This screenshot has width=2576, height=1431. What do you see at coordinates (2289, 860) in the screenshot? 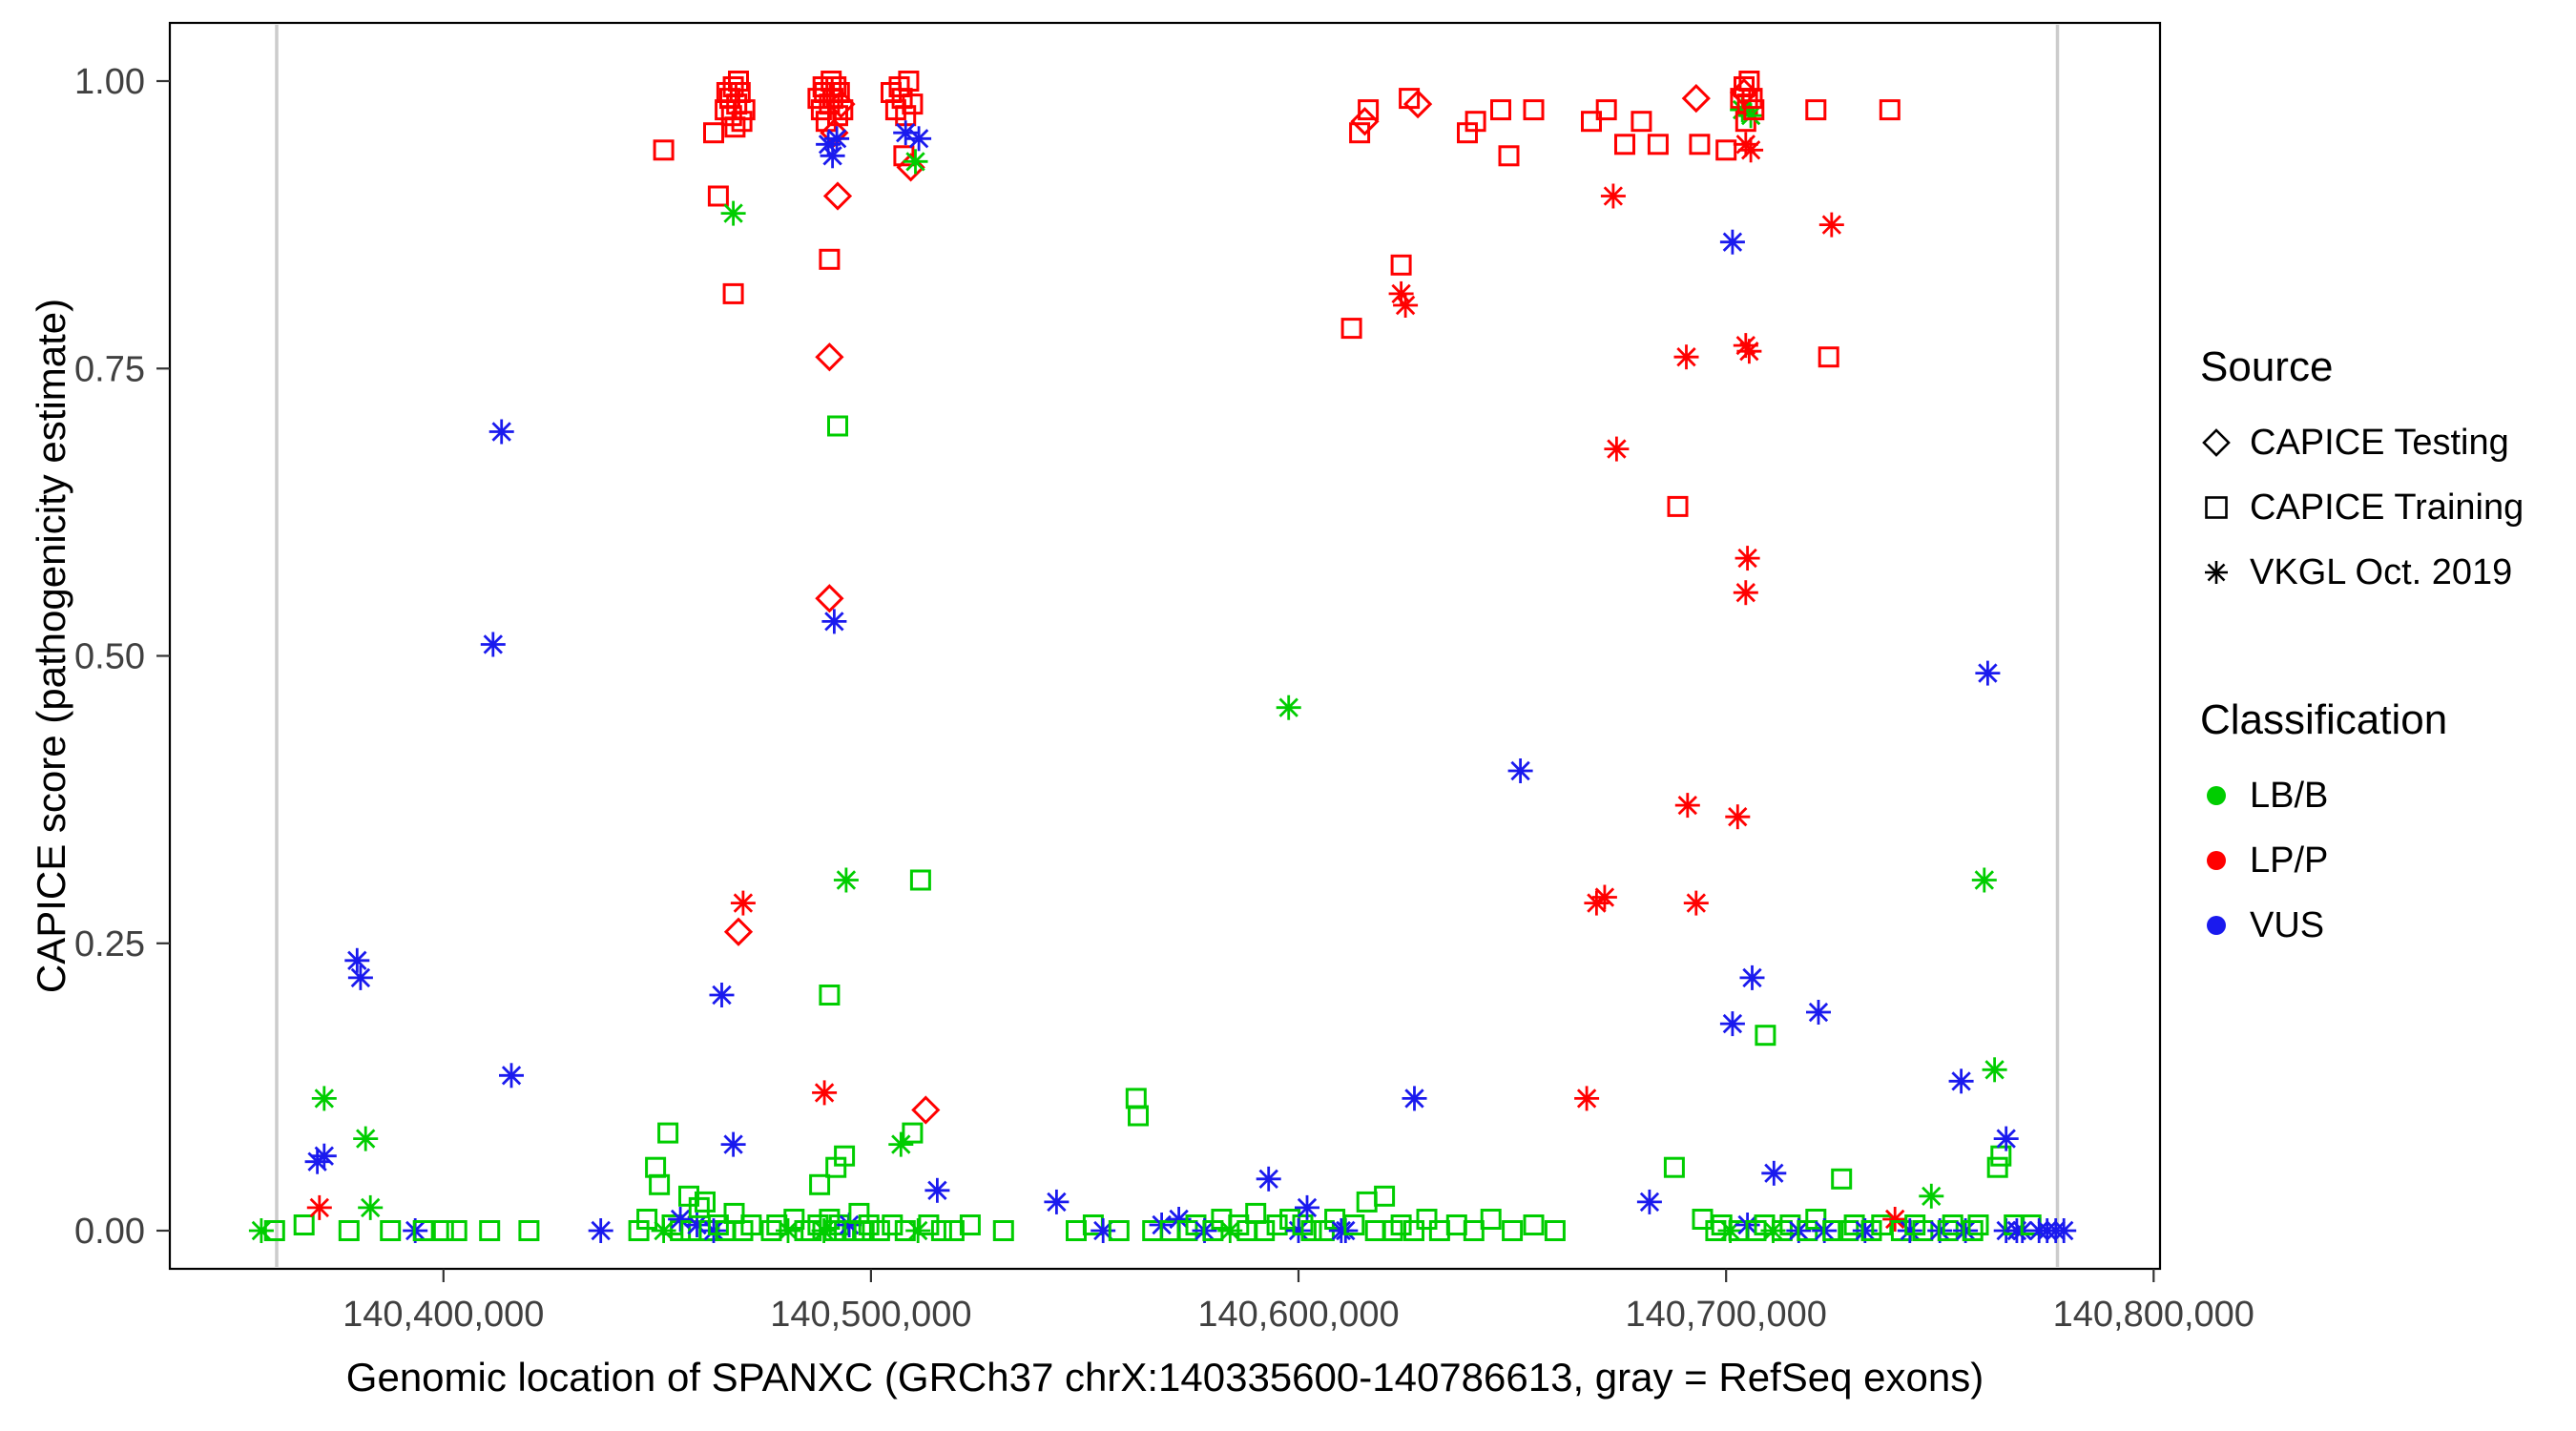
I see `legend-label: LP/P` at bounding box center [2289, 860].